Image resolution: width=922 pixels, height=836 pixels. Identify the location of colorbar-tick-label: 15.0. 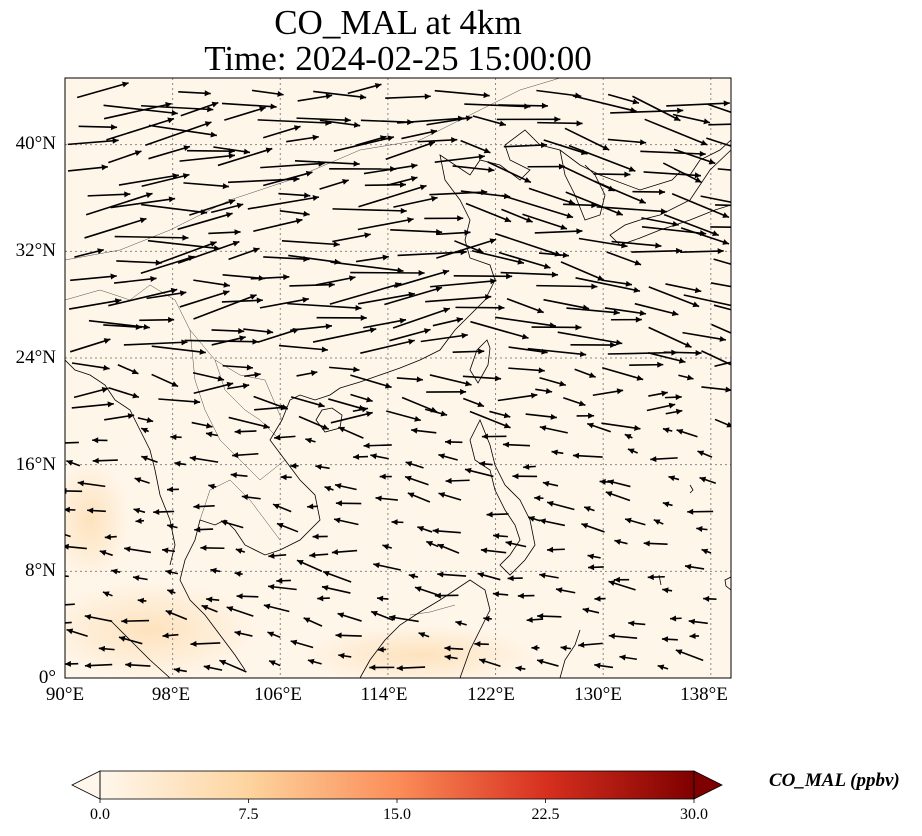
(397, 815).